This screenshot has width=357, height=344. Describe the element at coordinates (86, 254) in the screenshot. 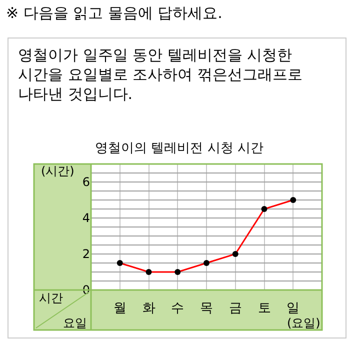

I see `y-tick-label: 2` at that location.